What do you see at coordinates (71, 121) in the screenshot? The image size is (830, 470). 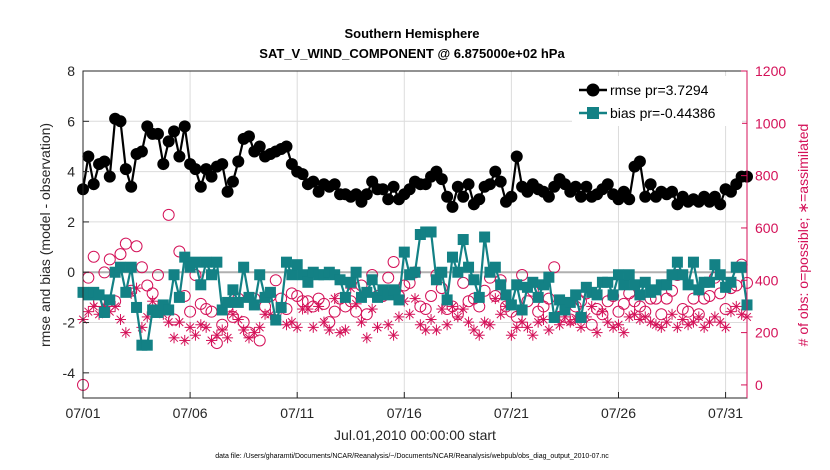 I see `y-tick-label: 6` at bounding box center [71, 121].